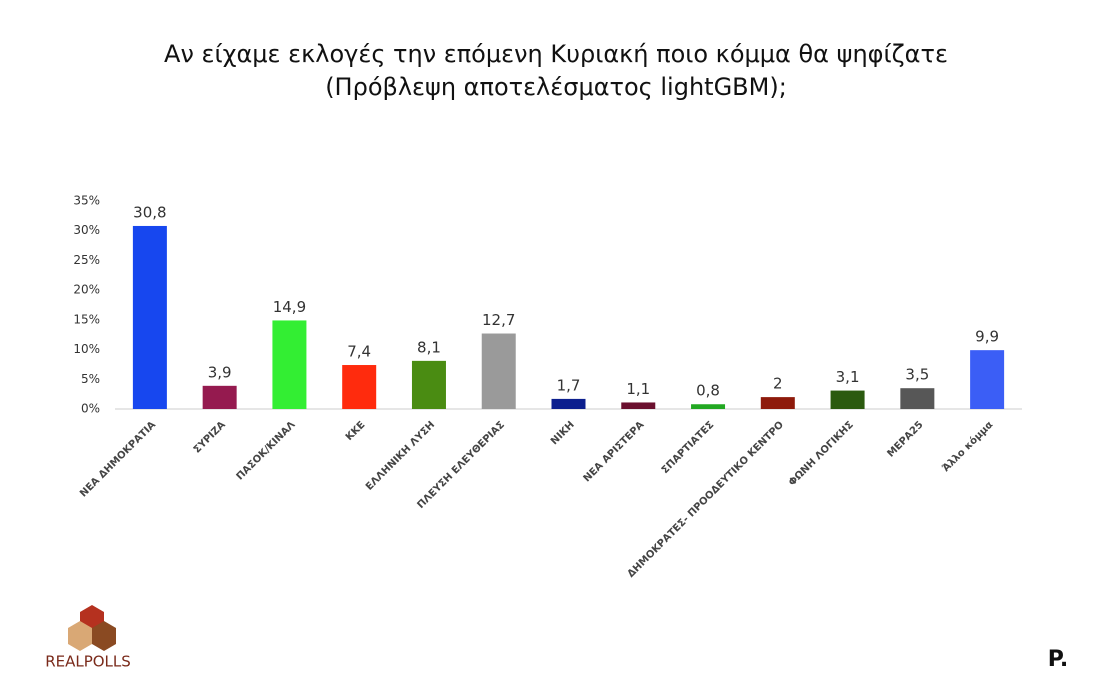  What do you see at coordinates (359, 352) in the screenshot?
I see `value-label: 7,4` at bounding box center [359, 352].